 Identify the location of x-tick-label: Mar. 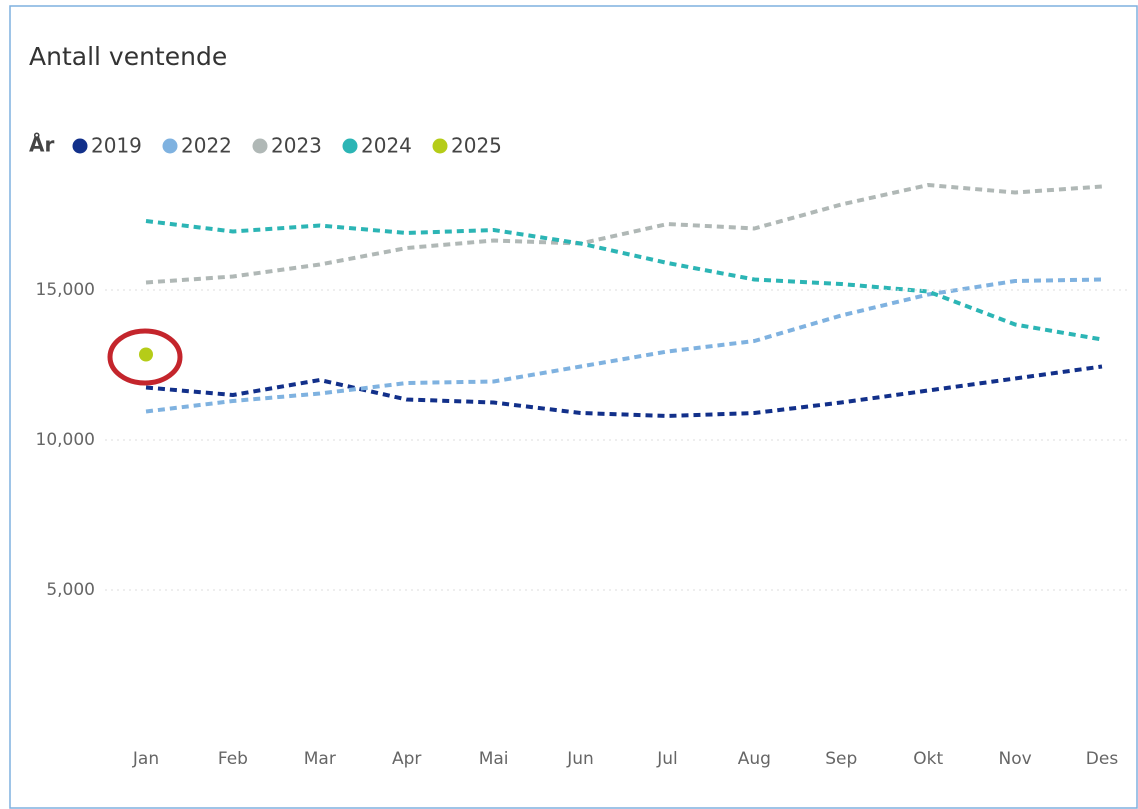
(320, 759).